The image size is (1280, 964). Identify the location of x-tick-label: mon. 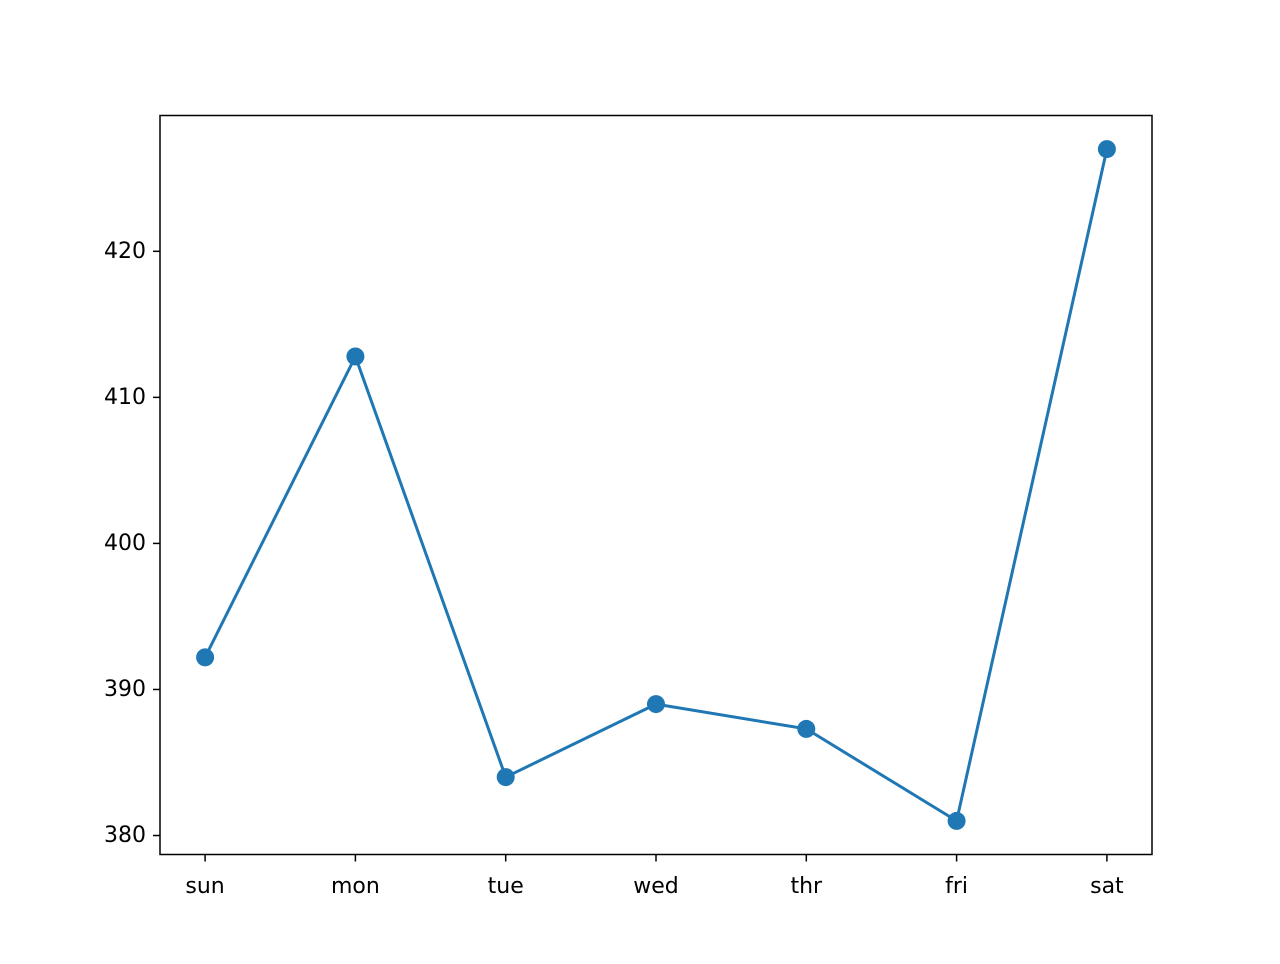
(355, 886).